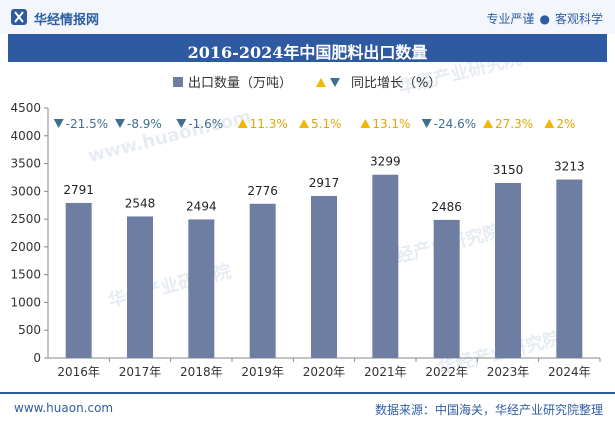 This screenshot has height=427, width=615. Describe the element at coordinates (144, 124) in the screenshot. I see `growth-label: -8.9%` at that location.